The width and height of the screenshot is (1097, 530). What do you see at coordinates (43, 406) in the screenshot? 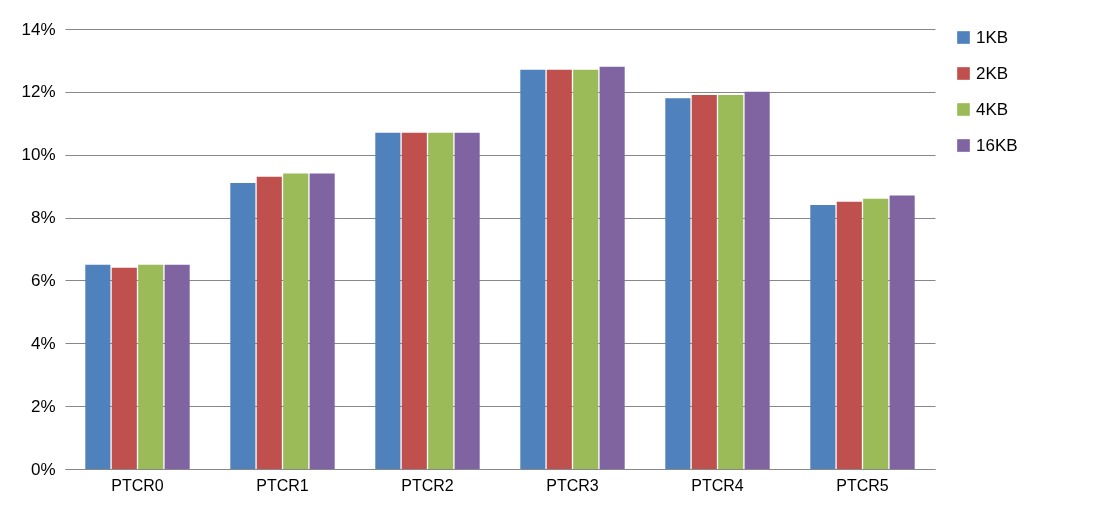
I see `y-tick-label: 2%` at bounding box center [43, 406].